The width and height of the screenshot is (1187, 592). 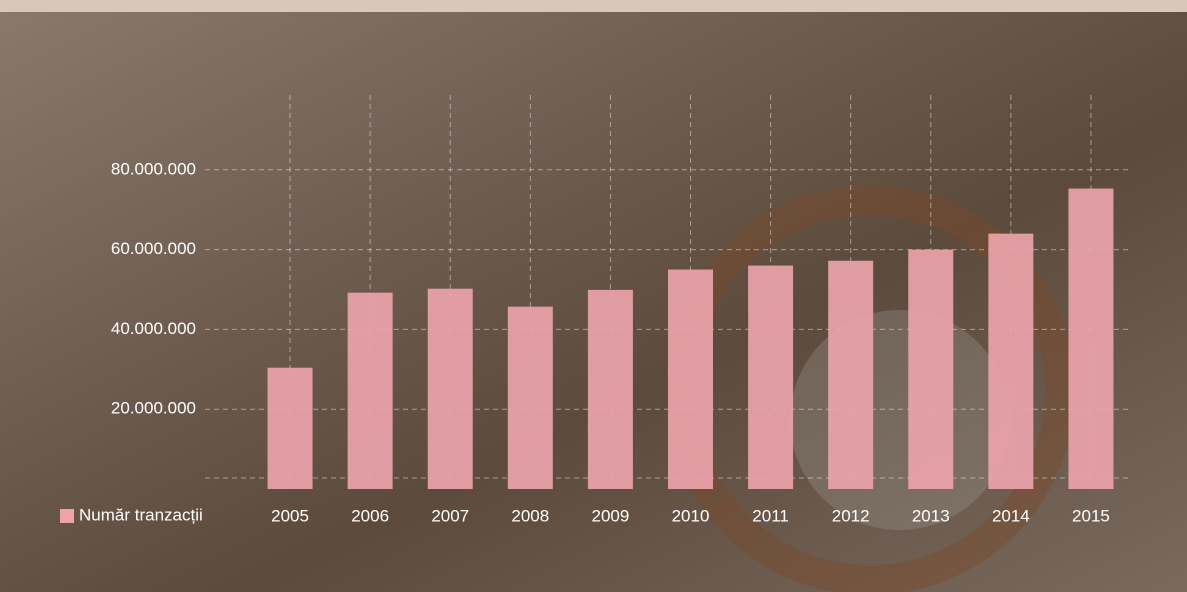 What do you see at coordinates (593, 6) in the screenshot?
I see `top-strip` at bounding box center [593, 6].